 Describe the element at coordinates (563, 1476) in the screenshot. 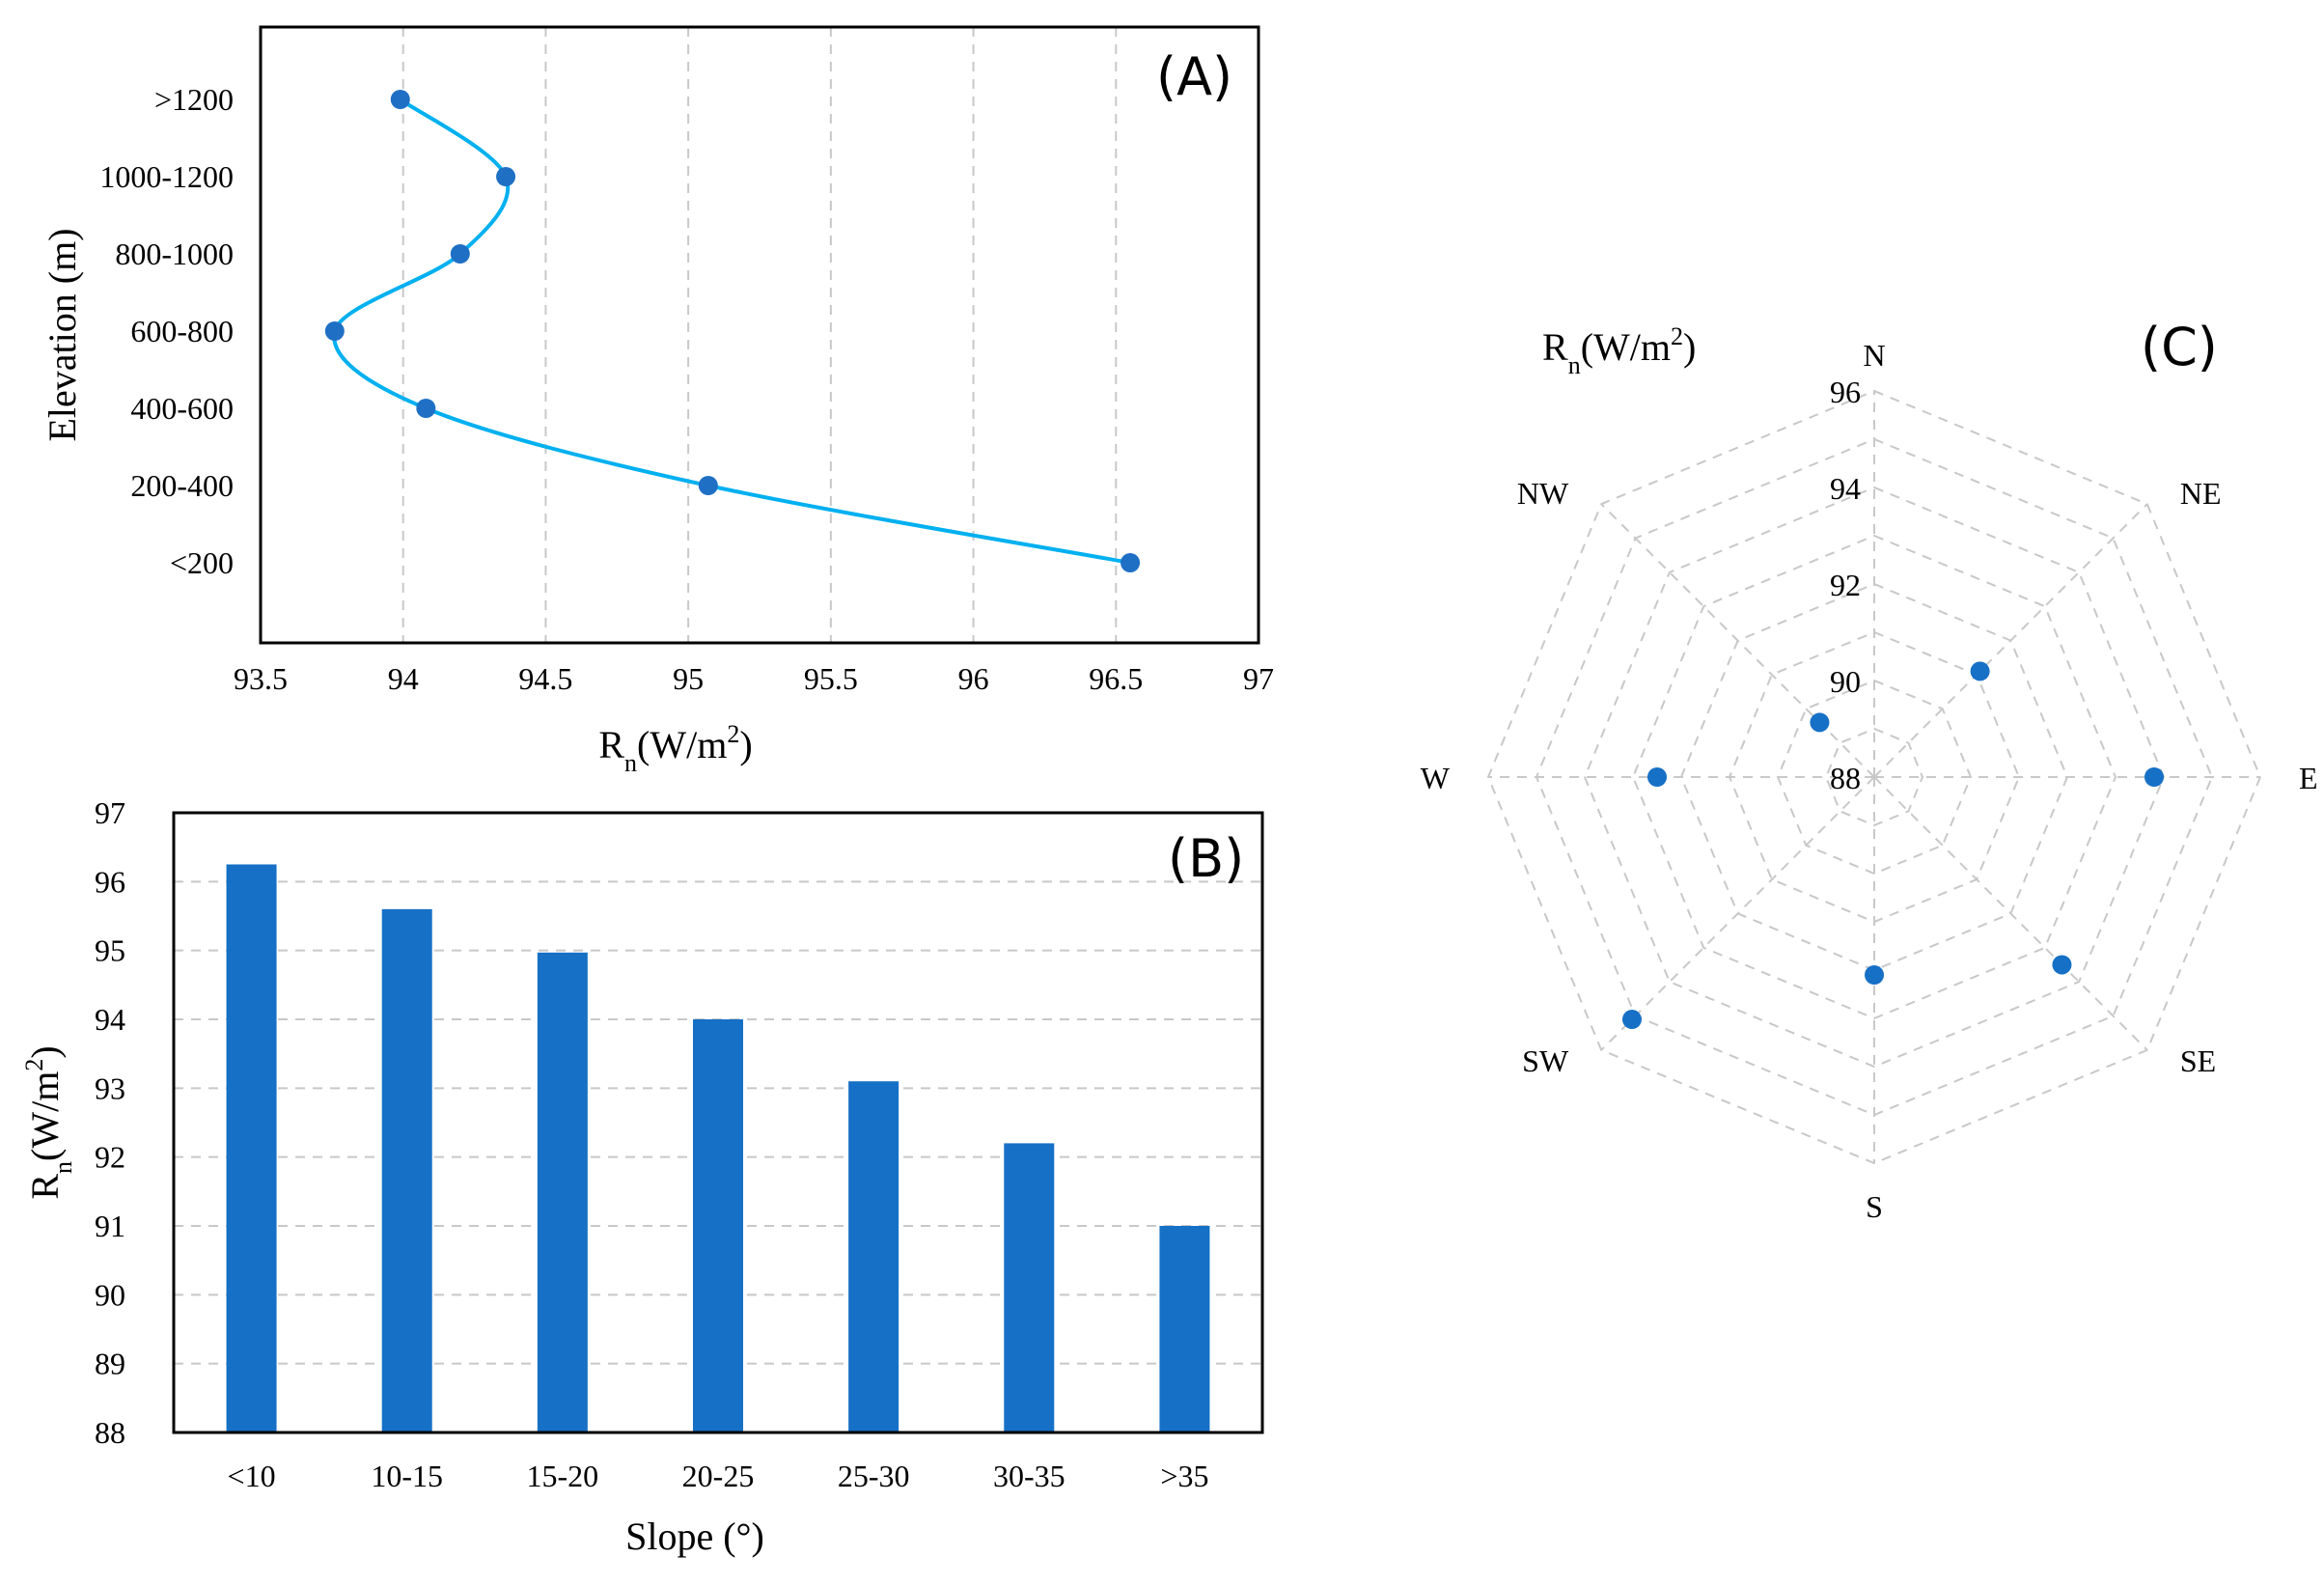

I see `panel-b-x-tick: 15-20` at that location.